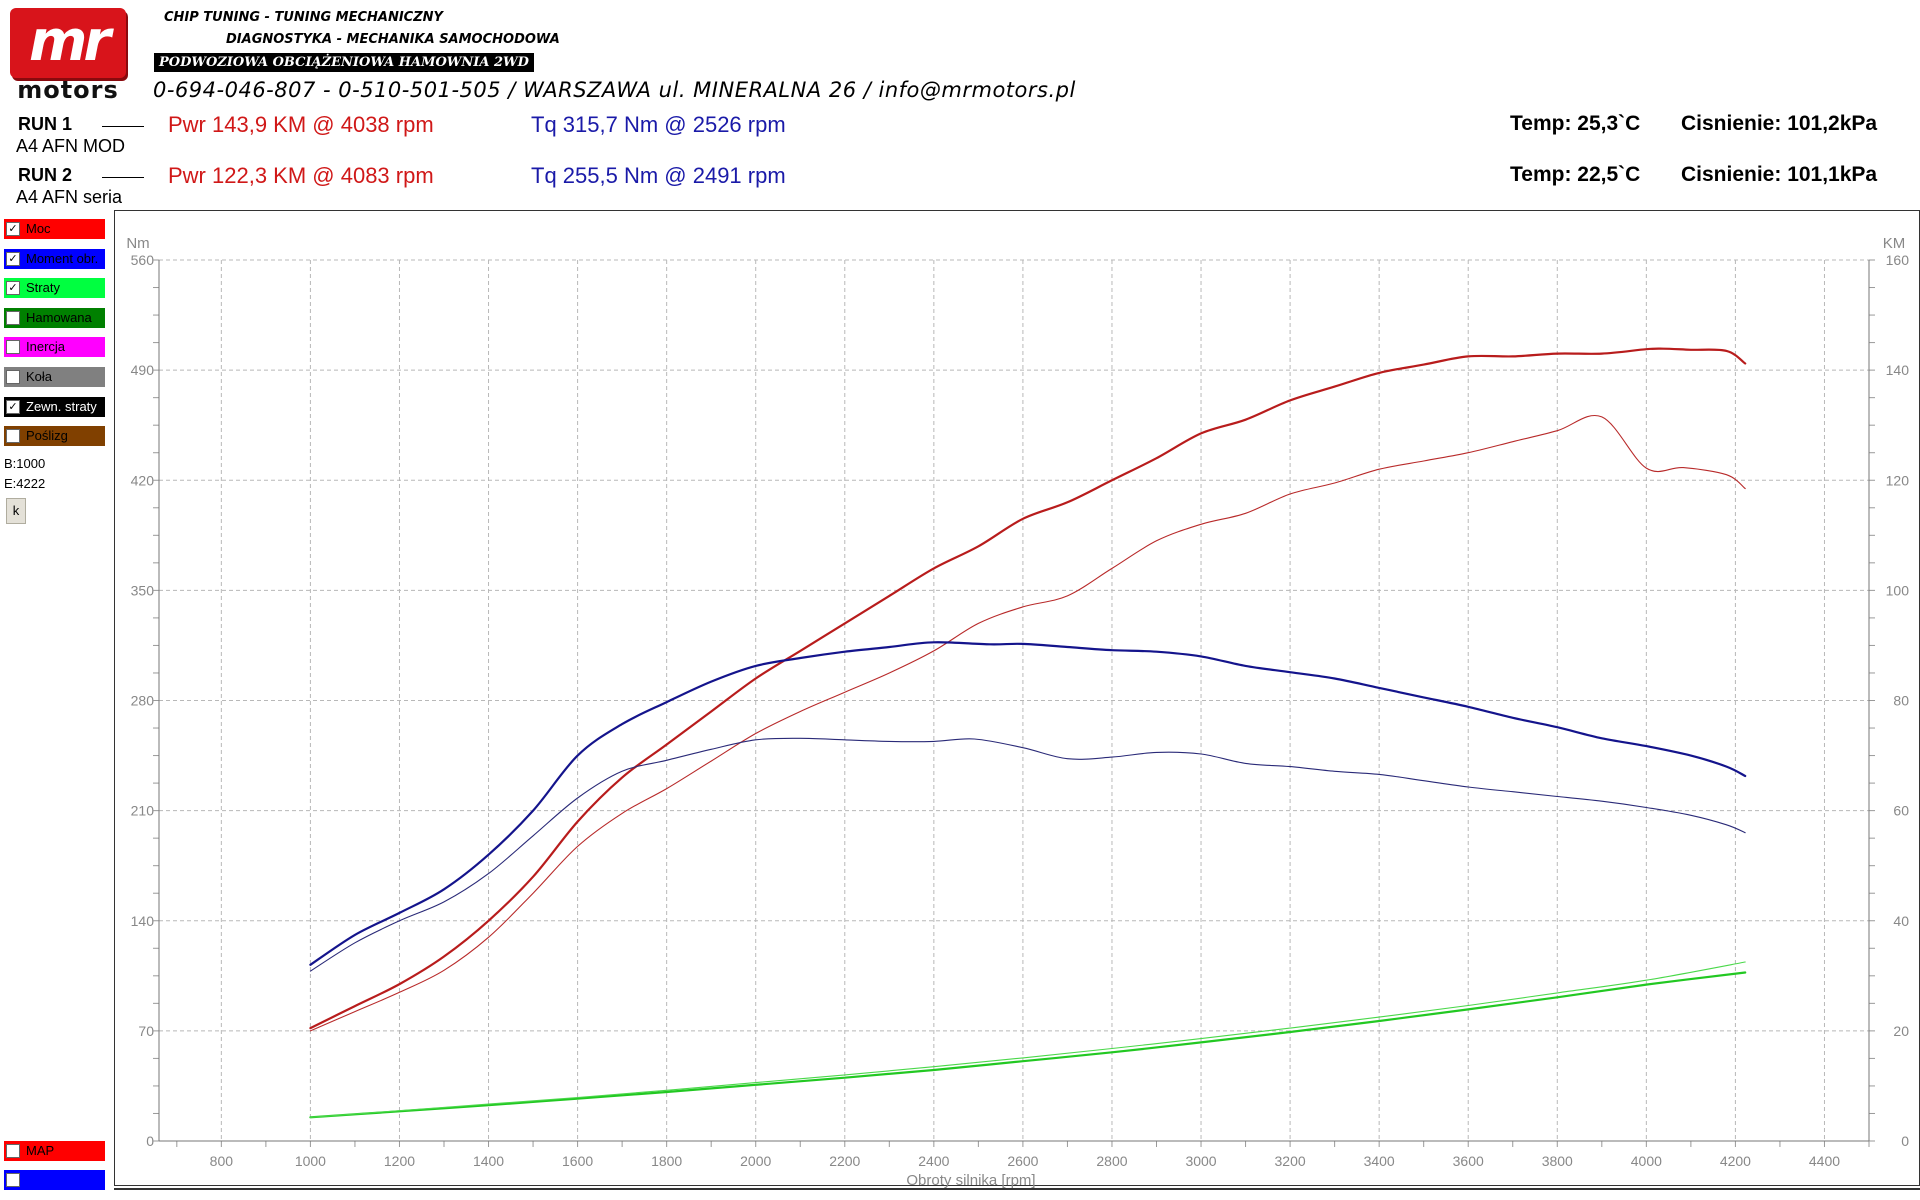 The image size is (1920, 1200). I want to click on begin-rpm-label: B:1000, so click(25, 463).